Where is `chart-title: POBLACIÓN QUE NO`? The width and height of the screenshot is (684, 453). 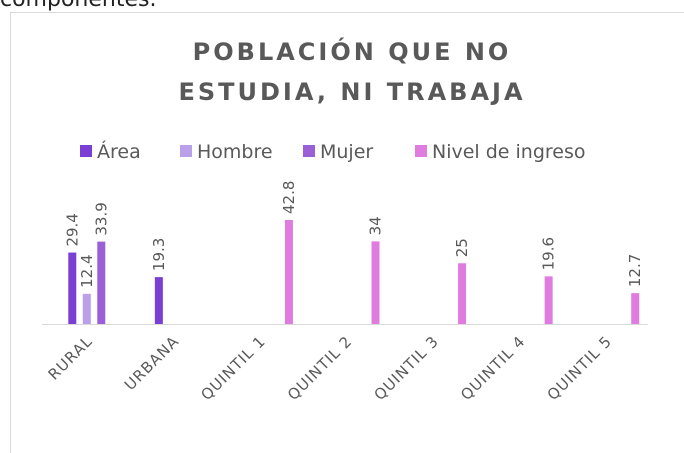 chart-title: POBLACIÓN QUE NO is located at coordinates (352, 51).